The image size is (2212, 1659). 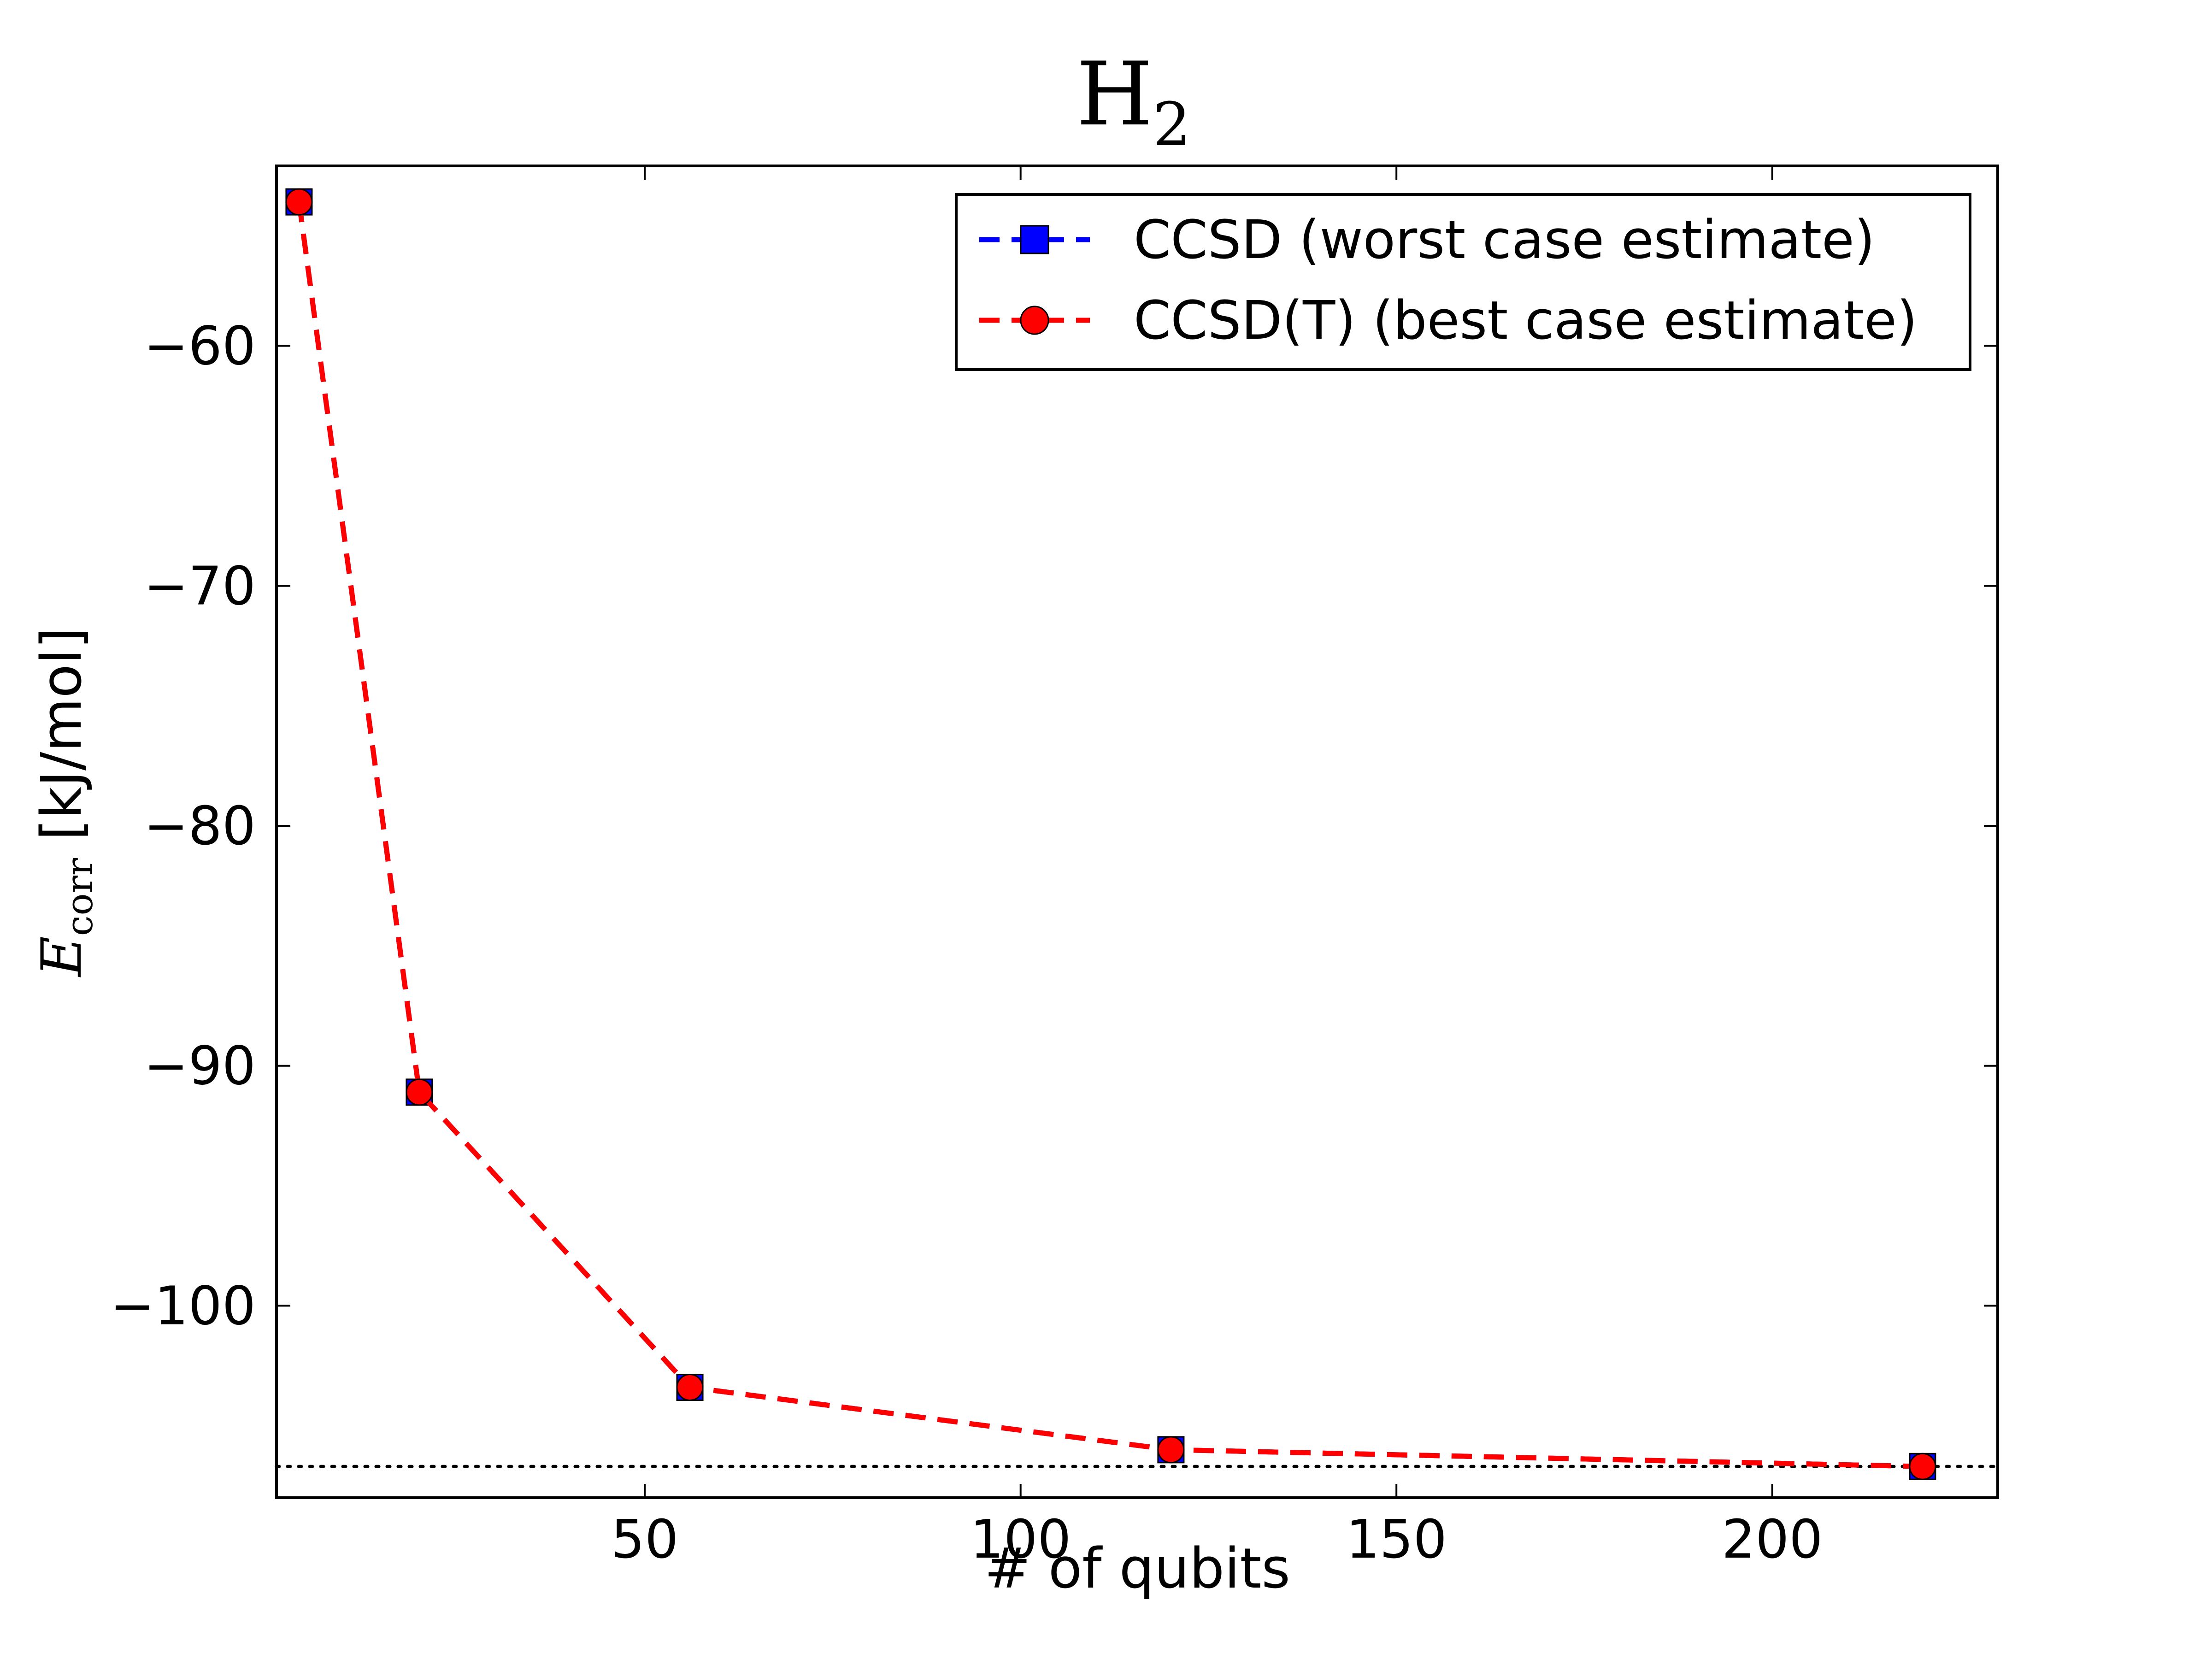 I want to click on x-axis-label: # of qubits, so click(x=1137, y=1569).